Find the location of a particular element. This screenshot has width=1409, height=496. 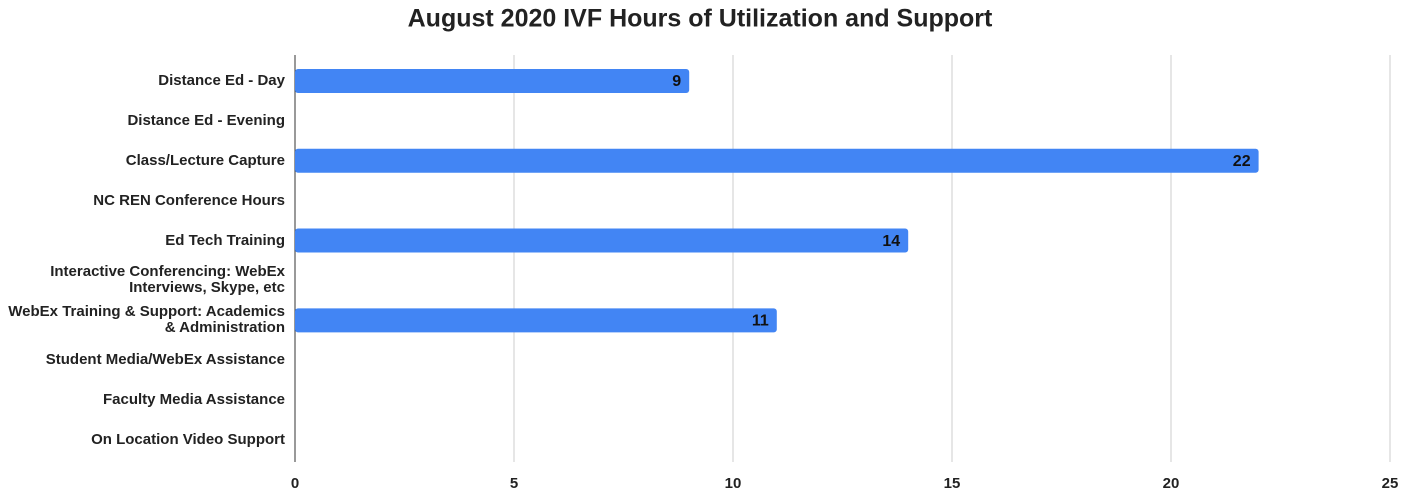

x-tick-label: 5 is located at coordinates (514, 483).